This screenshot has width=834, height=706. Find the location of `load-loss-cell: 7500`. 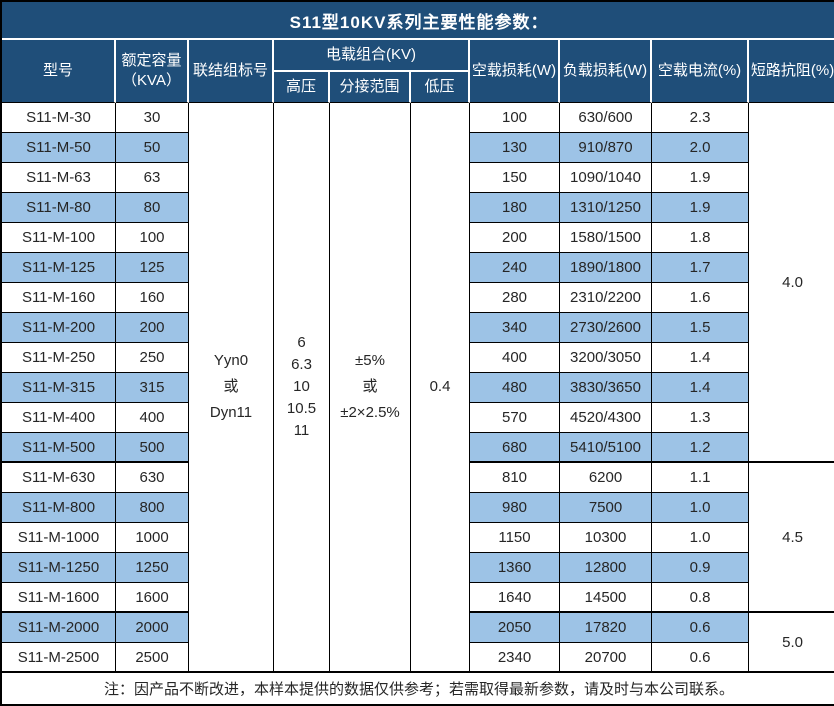

load-loss-cell: 7500 is located at coordinates (606, 508).